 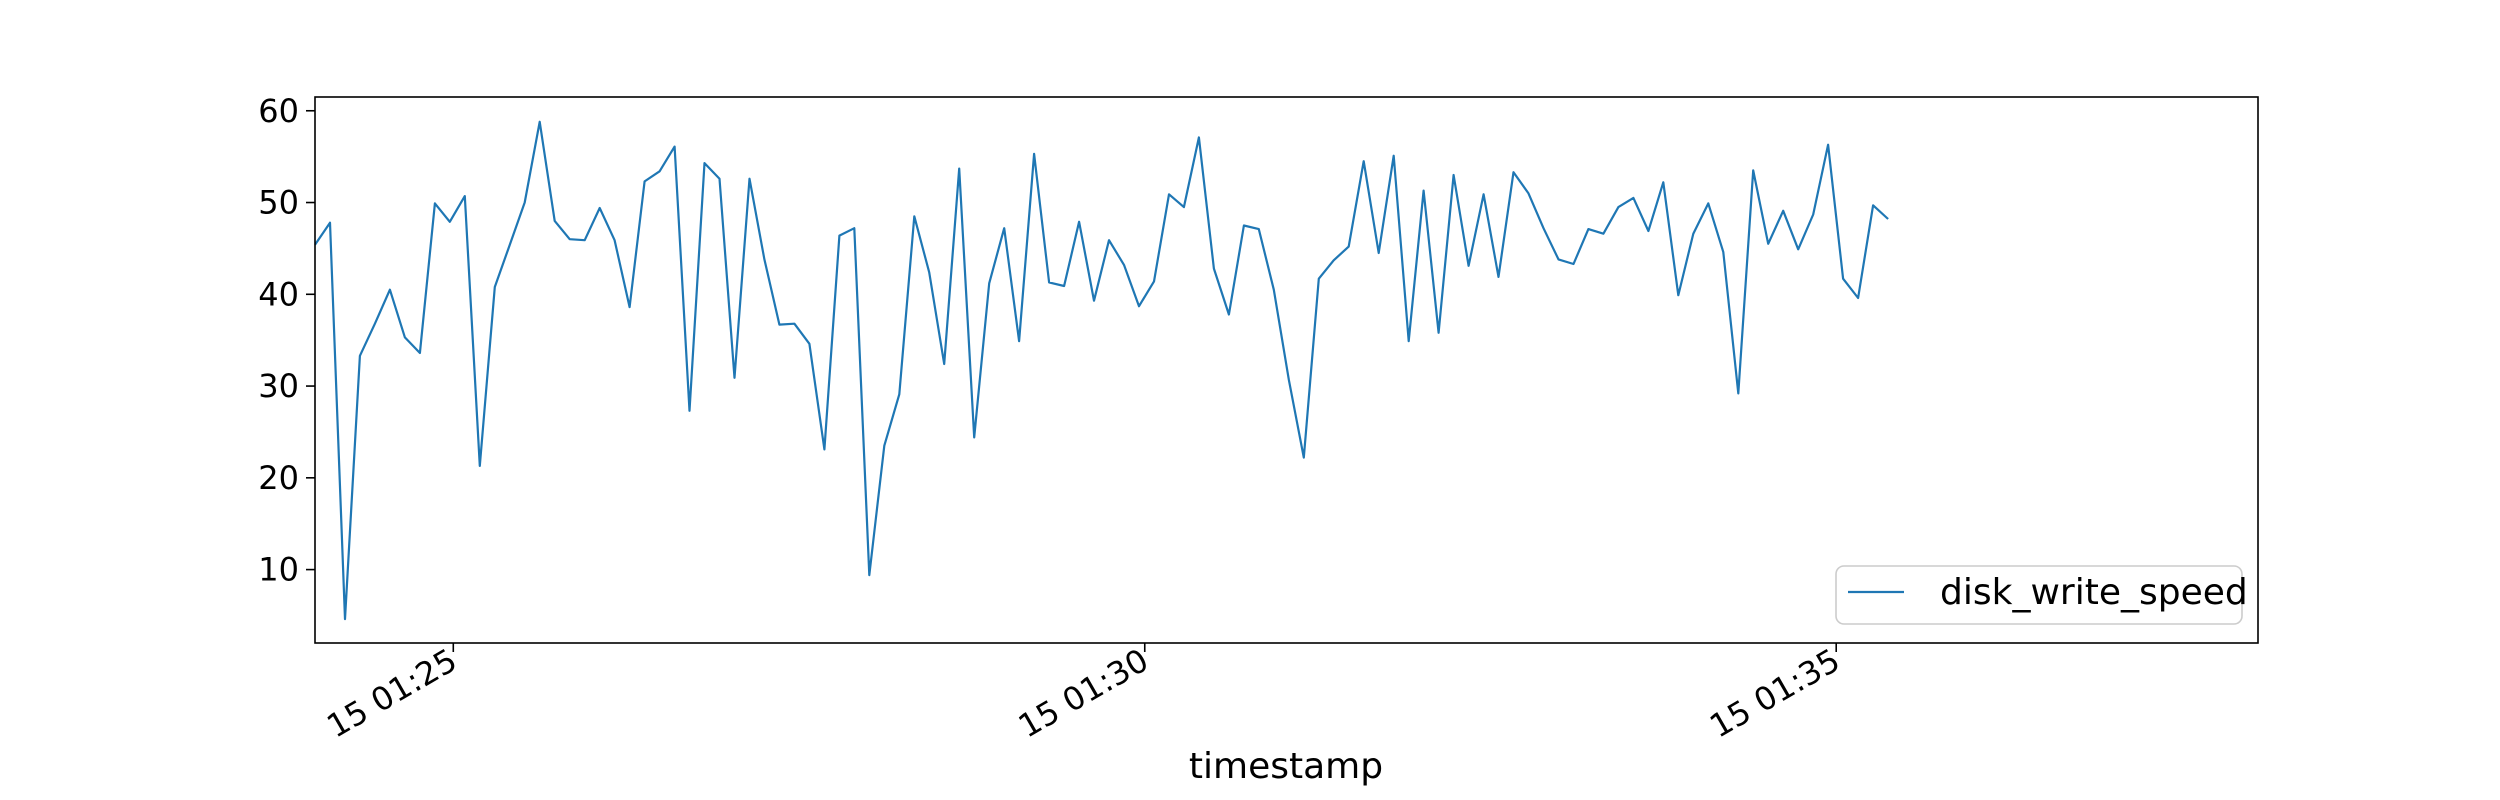 What do you see at coordinates (278, 294) in the screenshot?
I see `y-tick-label: 40` at bounding box center [278, 294].